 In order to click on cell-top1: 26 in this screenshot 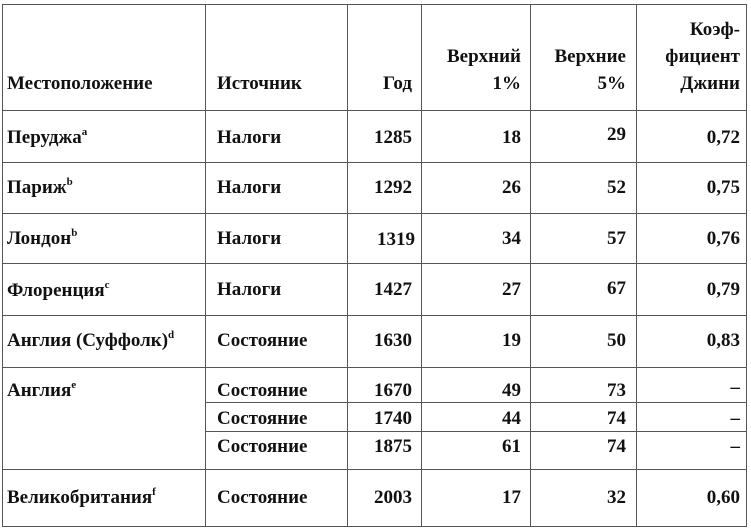, I will do `click(511, 187)`.